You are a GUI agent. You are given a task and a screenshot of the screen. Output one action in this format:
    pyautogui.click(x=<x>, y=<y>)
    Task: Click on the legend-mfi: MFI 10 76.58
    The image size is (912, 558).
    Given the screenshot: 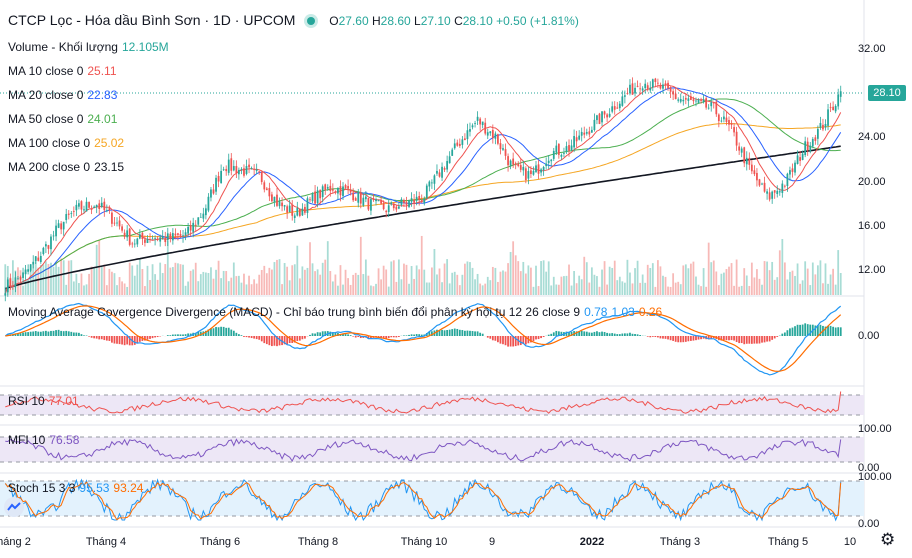 What is the action you would take?
    pyautogui.click(x=43, y=440)
    